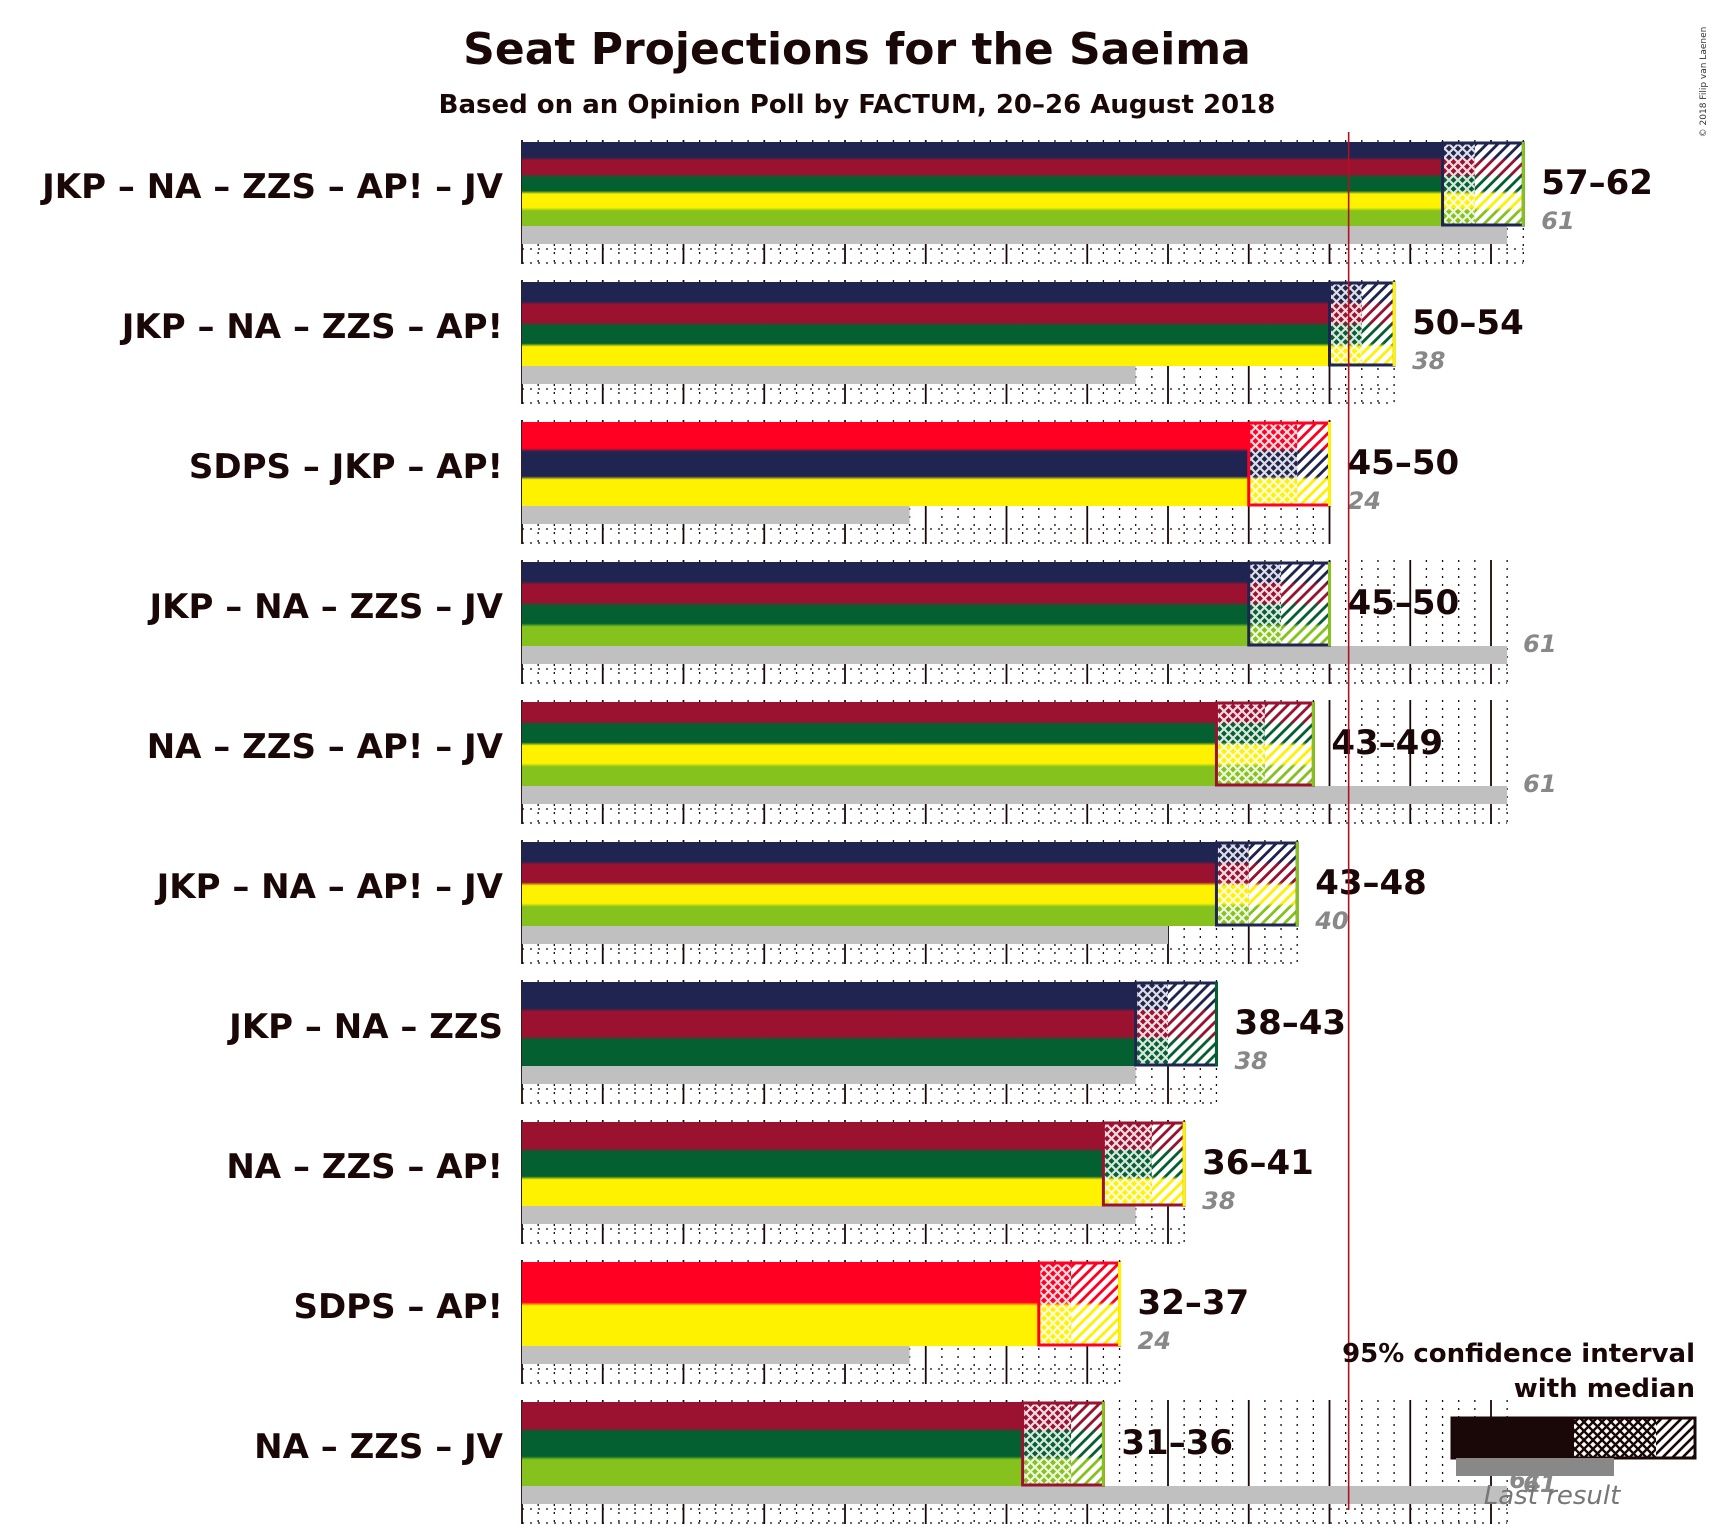 The height and width of the screenshot is (1534, 1714). I want to click on coalition-label: JKP – NA – ZZS, so click(365, 1027).